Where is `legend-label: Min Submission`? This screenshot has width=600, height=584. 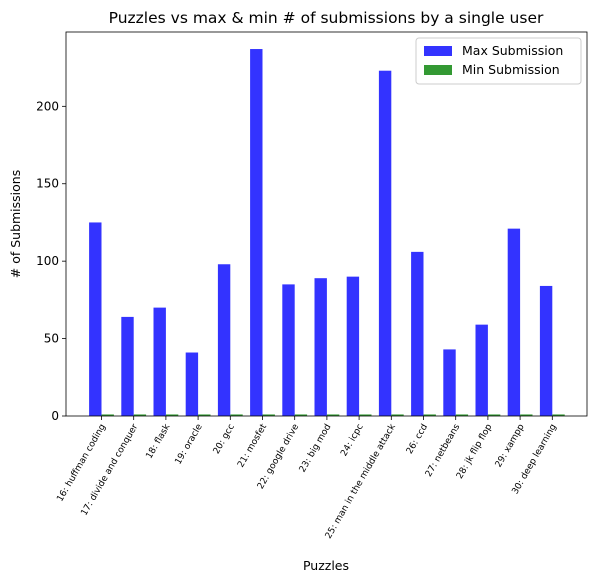
legend-label: Min Submission is located at coordinates (511, 69).